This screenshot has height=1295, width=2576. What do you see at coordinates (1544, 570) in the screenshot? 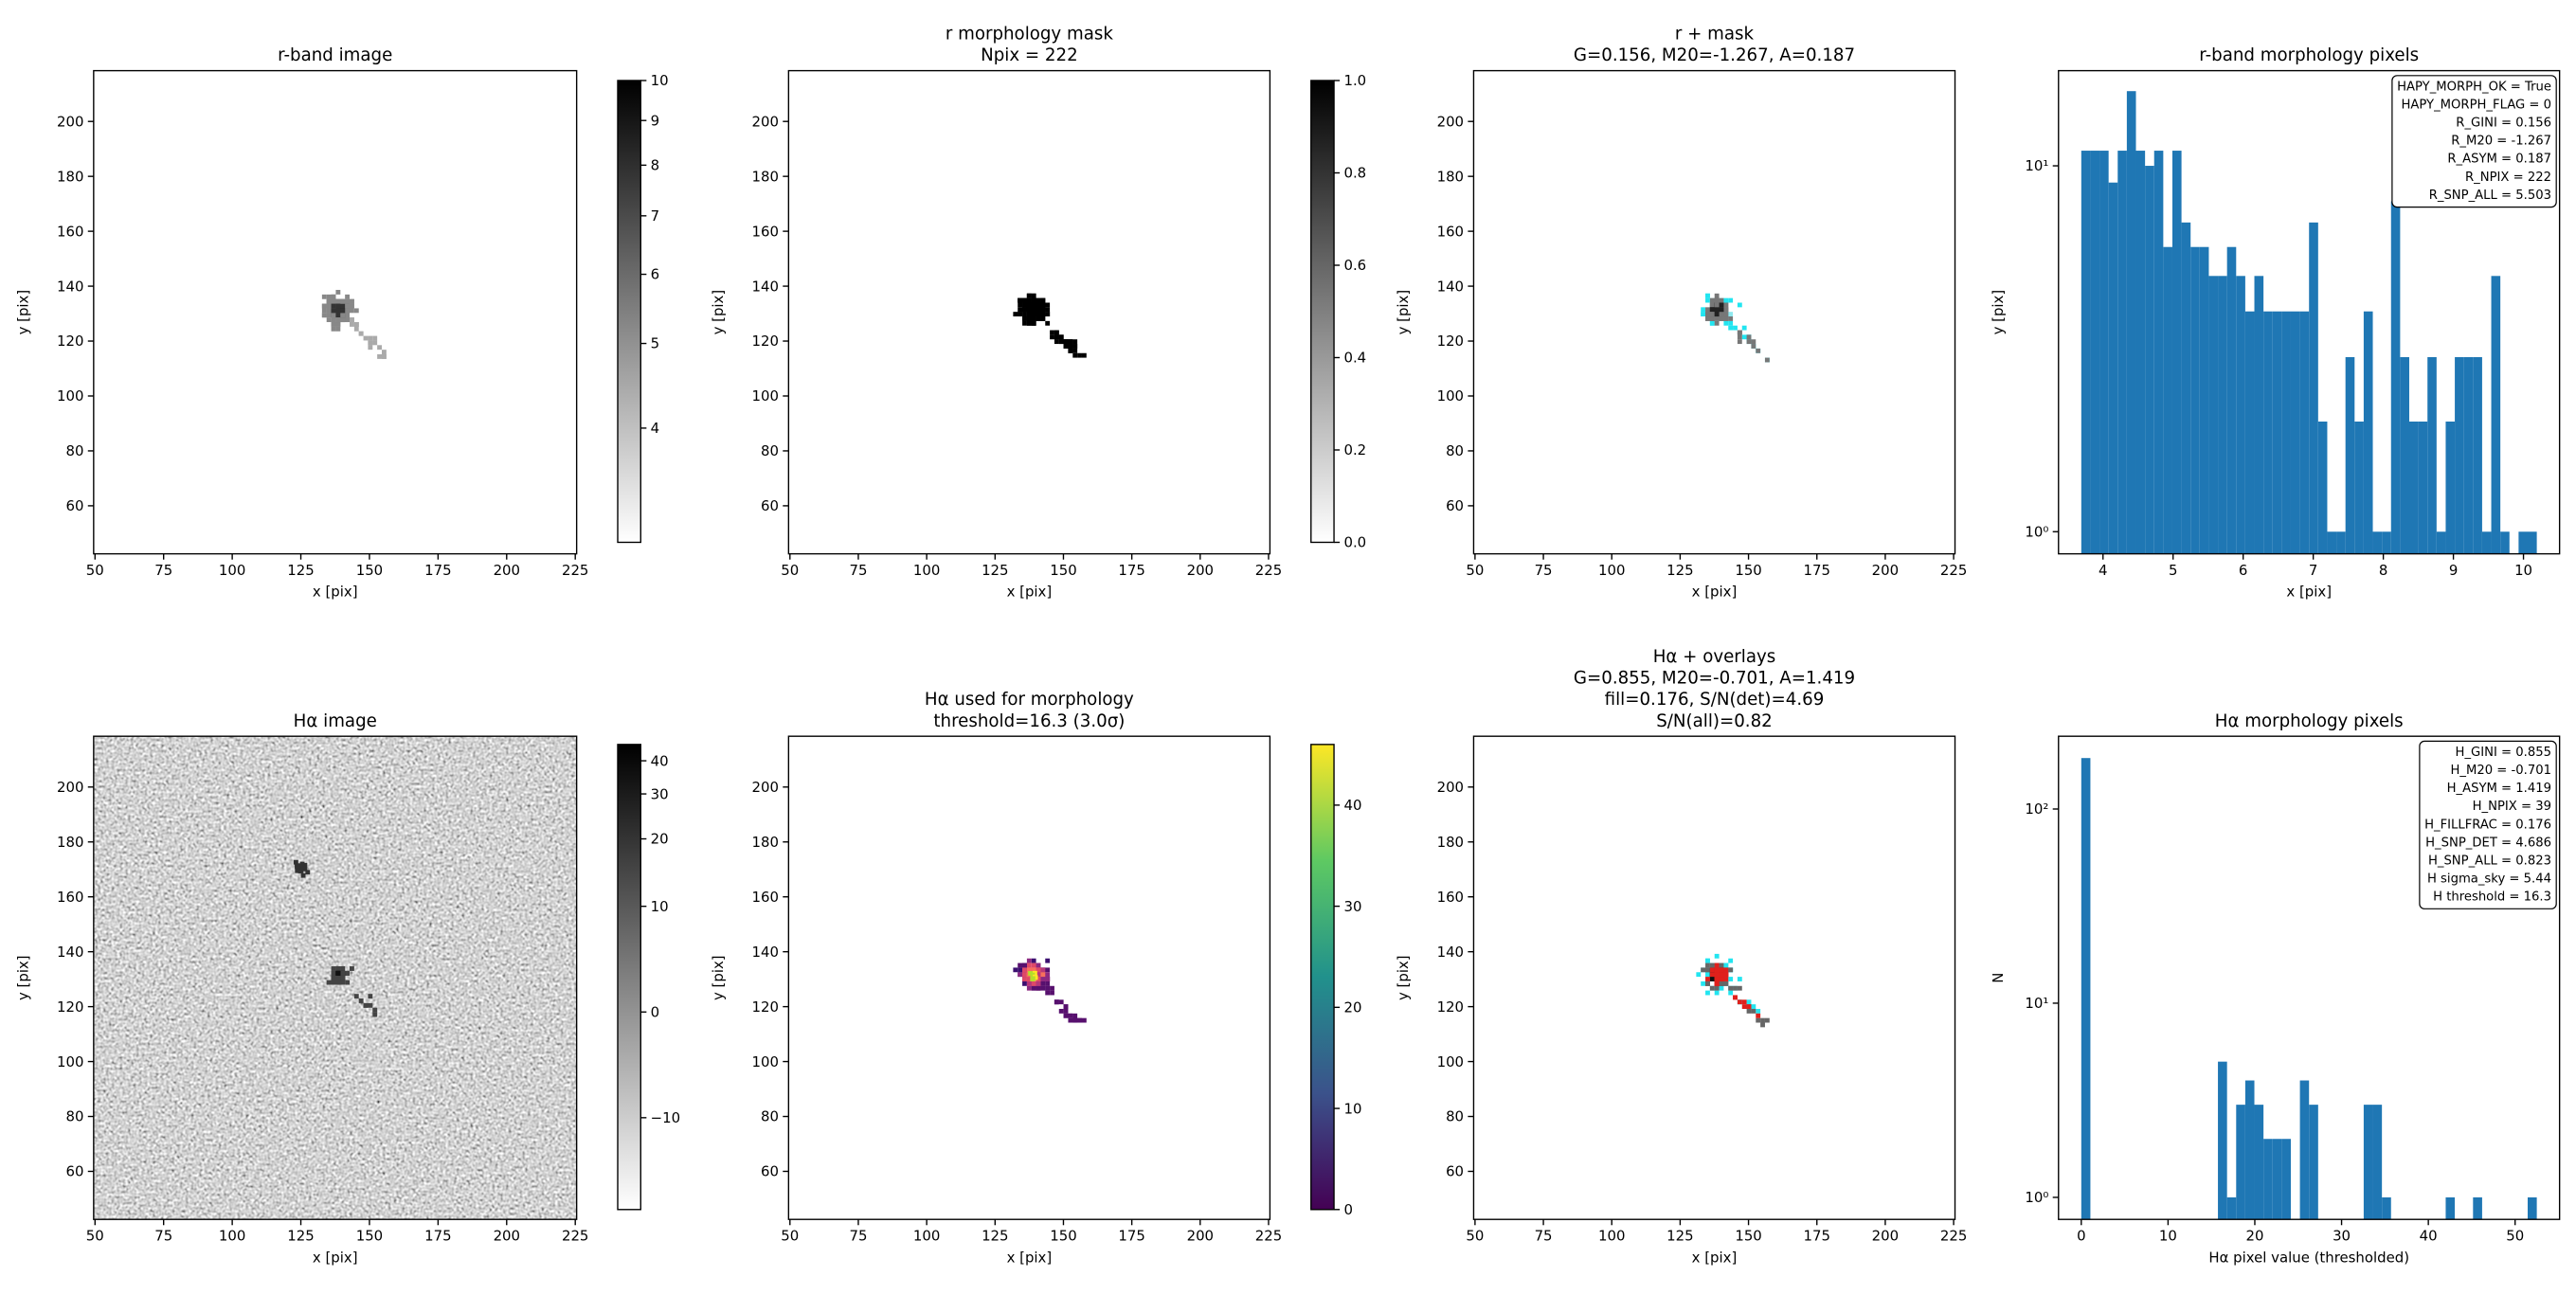
I see `x-tick-label: 75` at bounding box center [1544, 570].